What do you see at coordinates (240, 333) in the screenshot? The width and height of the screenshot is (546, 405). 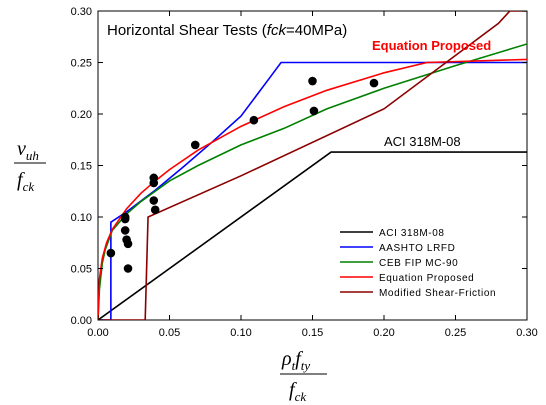 I see `x-tick-label: 0.10` at bounding box center [240, 333].